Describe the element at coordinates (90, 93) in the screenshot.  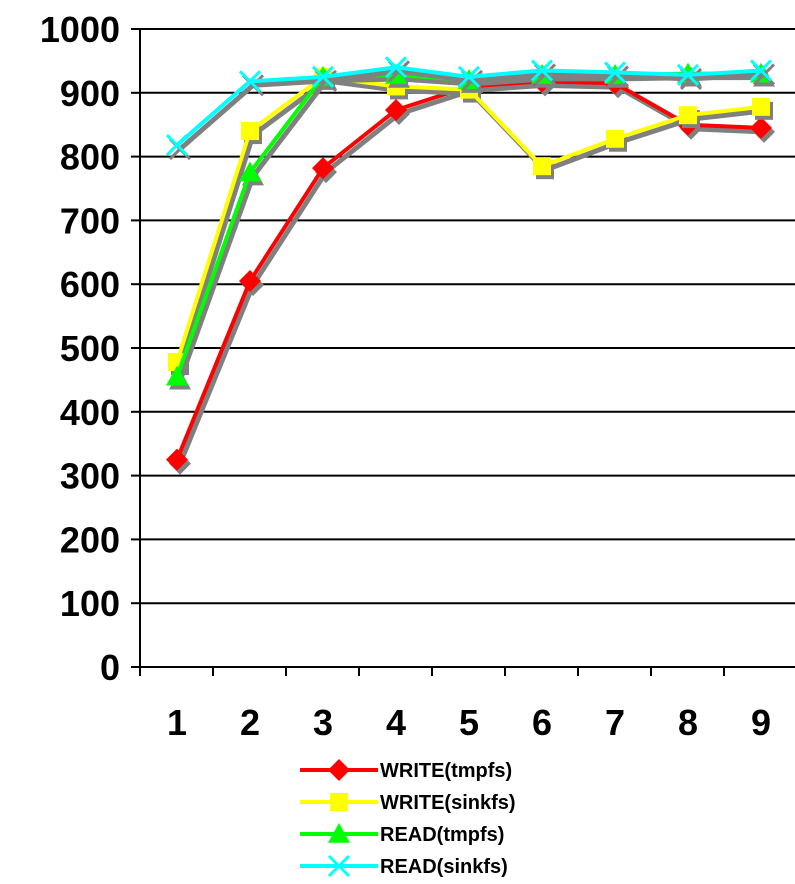
I see `y-tick-label: 900` at that location.